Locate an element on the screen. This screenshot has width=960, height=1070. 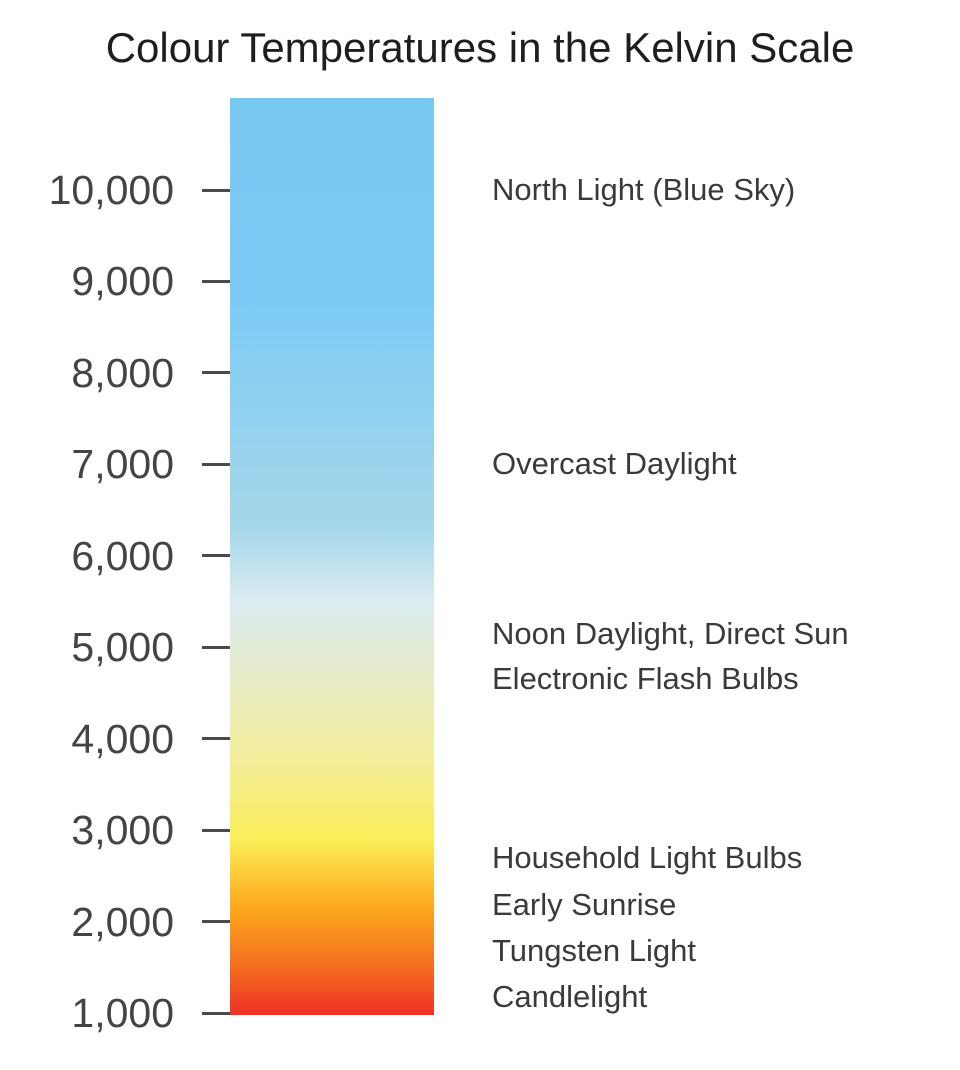
light-source-label: Candlelight is located at coordinates (570, 996).